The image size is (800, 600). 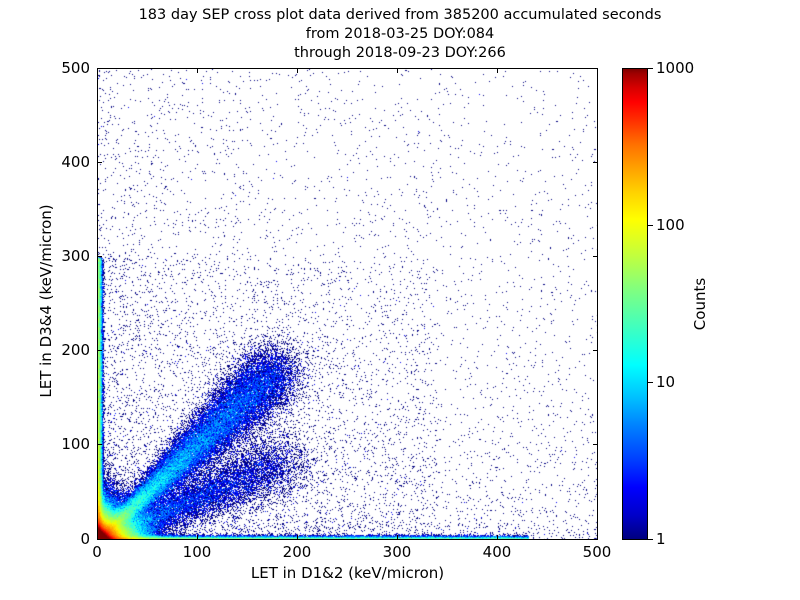 What do you see at coordinates (27, 198) in the screenshot?
I see `y-axis-title-holder: LET in D3&4 (keV/micron)` at bounding box center [27, 198].